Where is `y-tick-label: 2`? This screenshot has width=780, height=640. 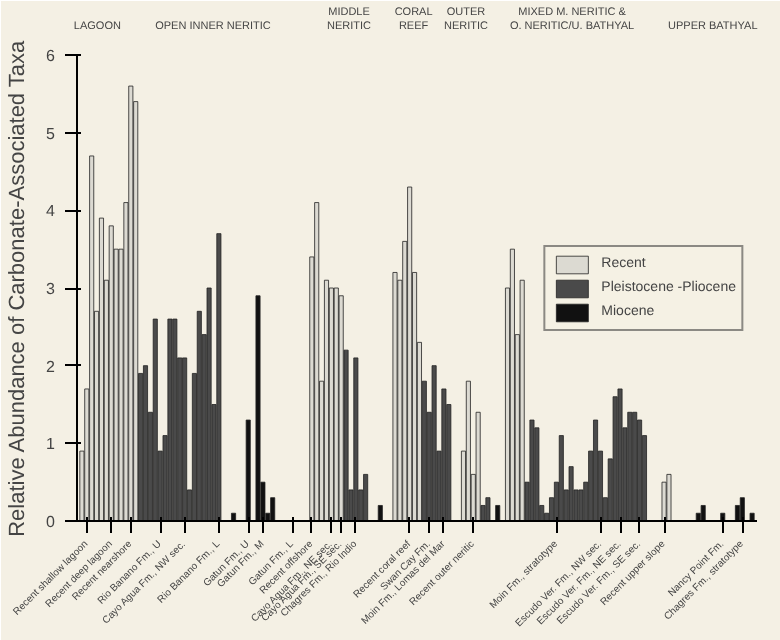
y-tick-label: 2 is located at coordinates (51, 366).